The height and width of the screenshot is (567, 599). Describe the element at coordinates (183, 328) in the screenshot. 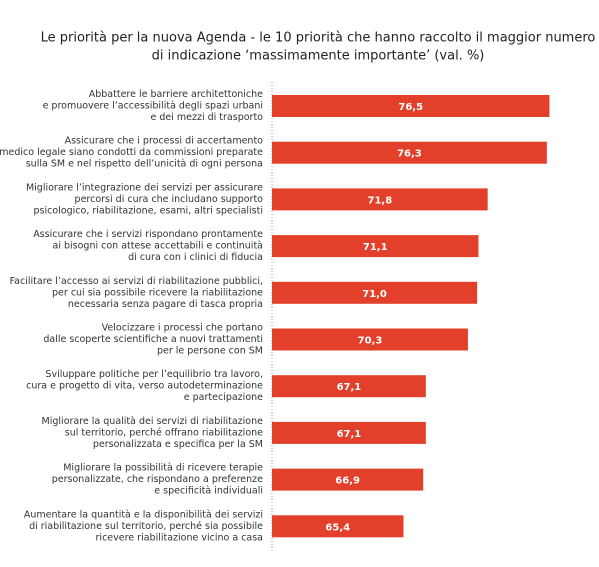

I see `category-label: Velocizzare i processi che portano` at that location.